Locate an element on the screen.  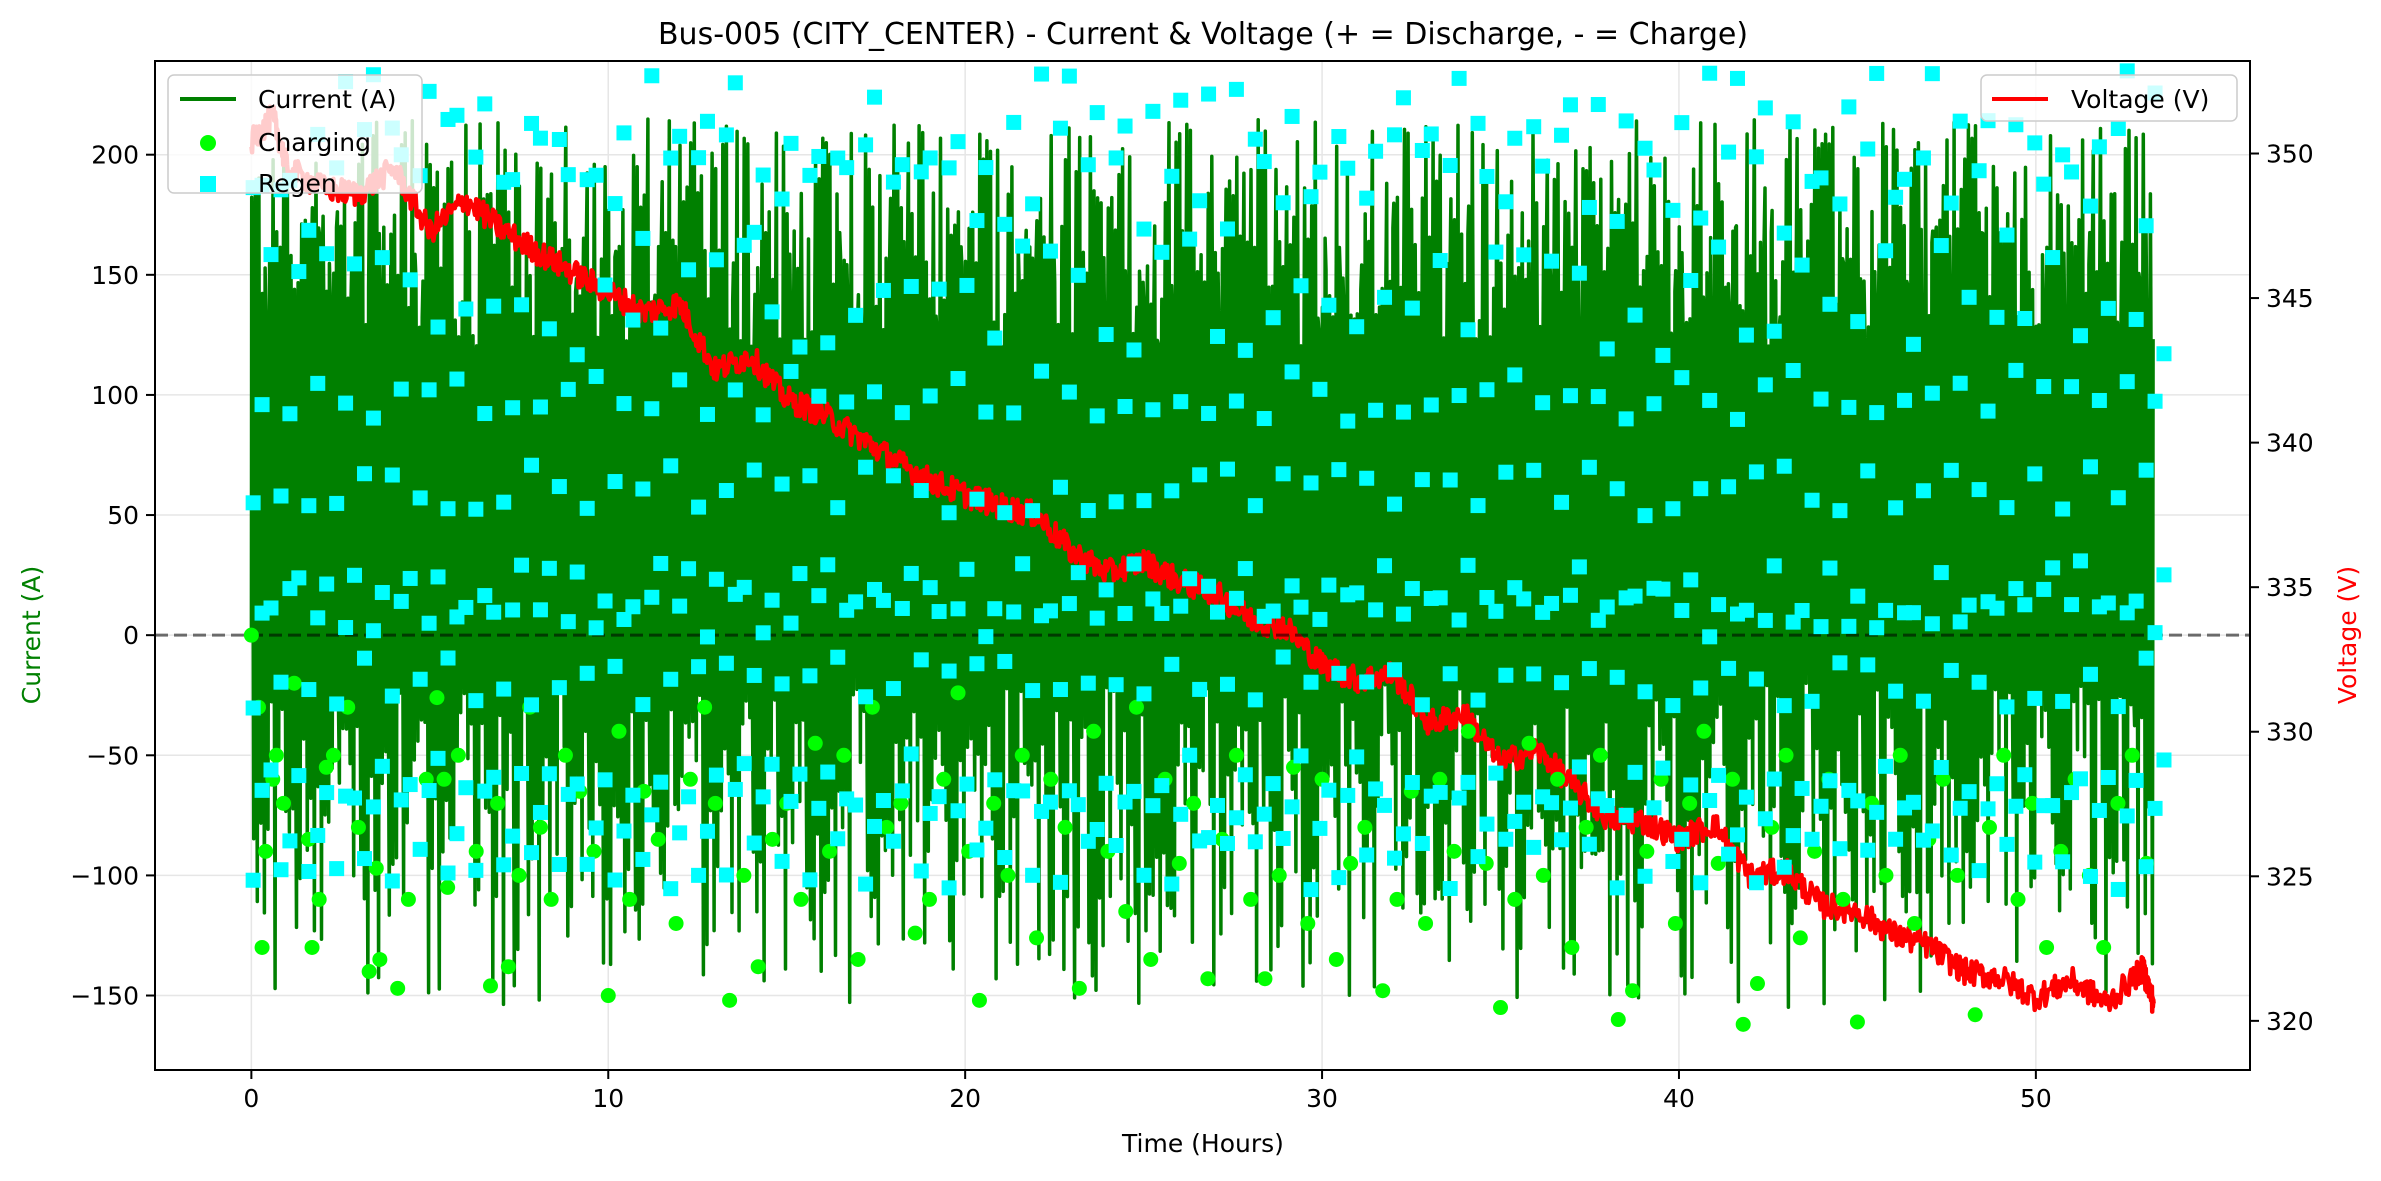
legend-current-label: Current (A) is located at coordinates (327, 99).